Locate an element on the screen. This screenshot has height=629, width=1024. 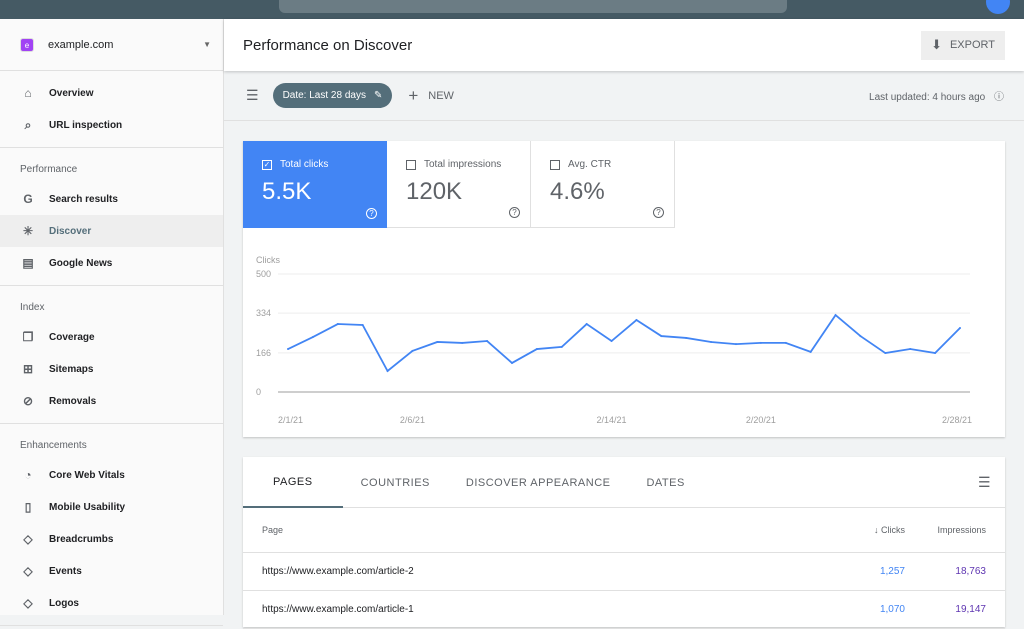
sidebar-item-sitemaps: ⊞ Sitemaps is located at coordinates (111, 369).